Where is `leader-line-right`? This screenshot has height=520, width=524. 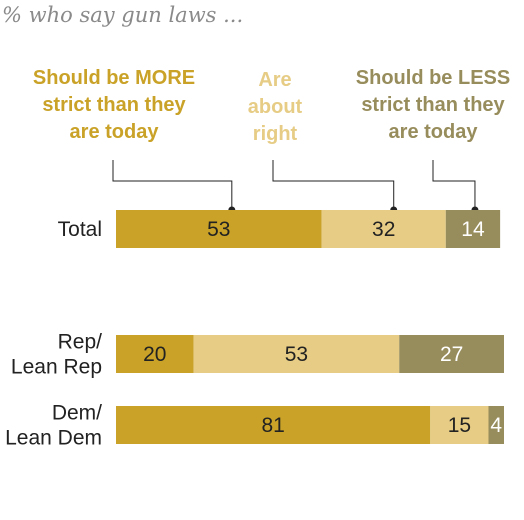
leader-line-right is located at coordinates (333, 185).